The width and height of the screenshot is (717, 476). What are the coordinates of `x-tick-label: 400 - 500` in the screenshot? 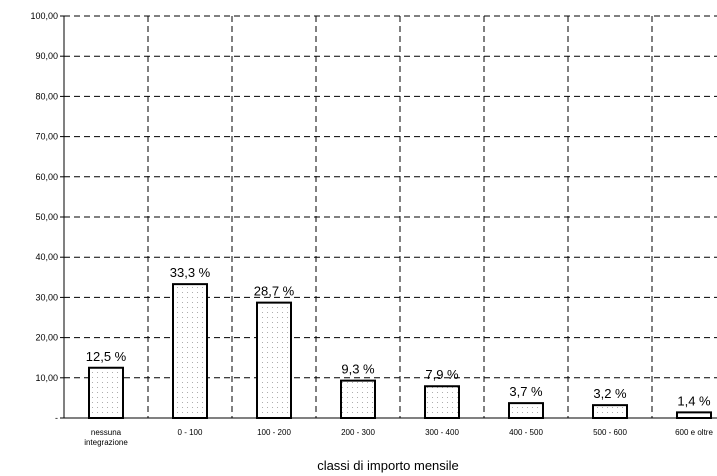 It's located at (526, 432).